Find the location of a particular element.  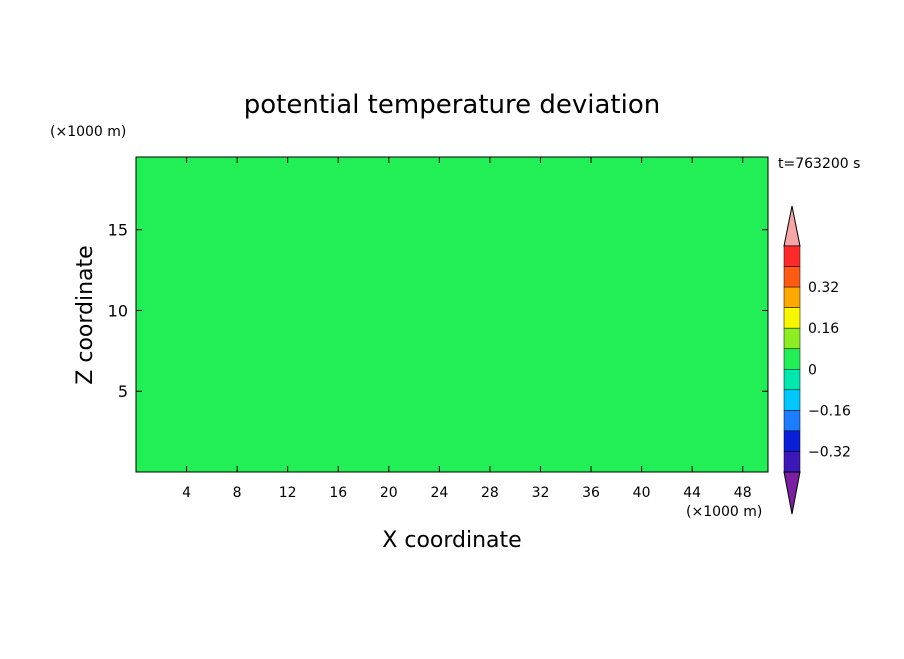

x-tick-label: 12 is located at coordinates (288, 493).